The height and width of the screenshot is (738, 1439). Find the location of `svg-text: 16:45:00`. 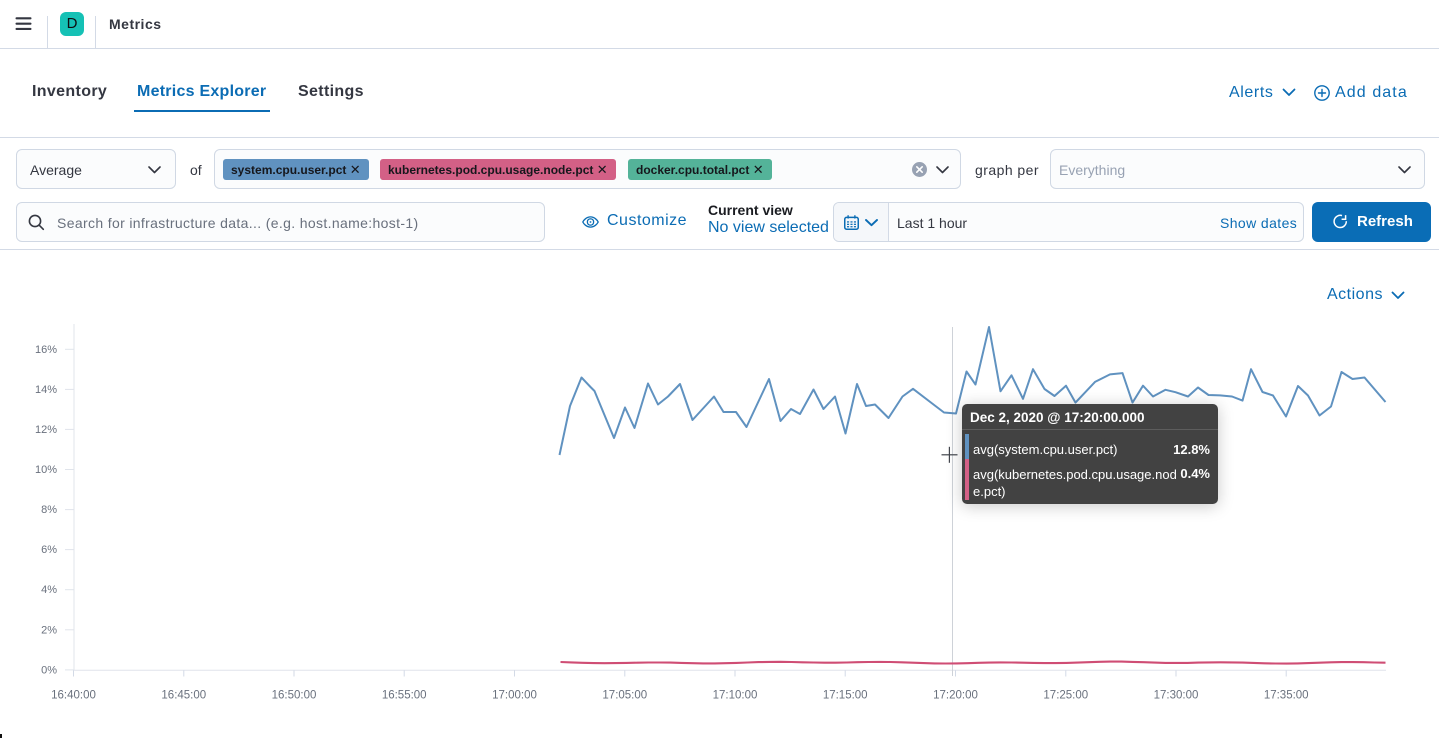

svg-text: 16:45:00 is located at coordinates (183, 696).